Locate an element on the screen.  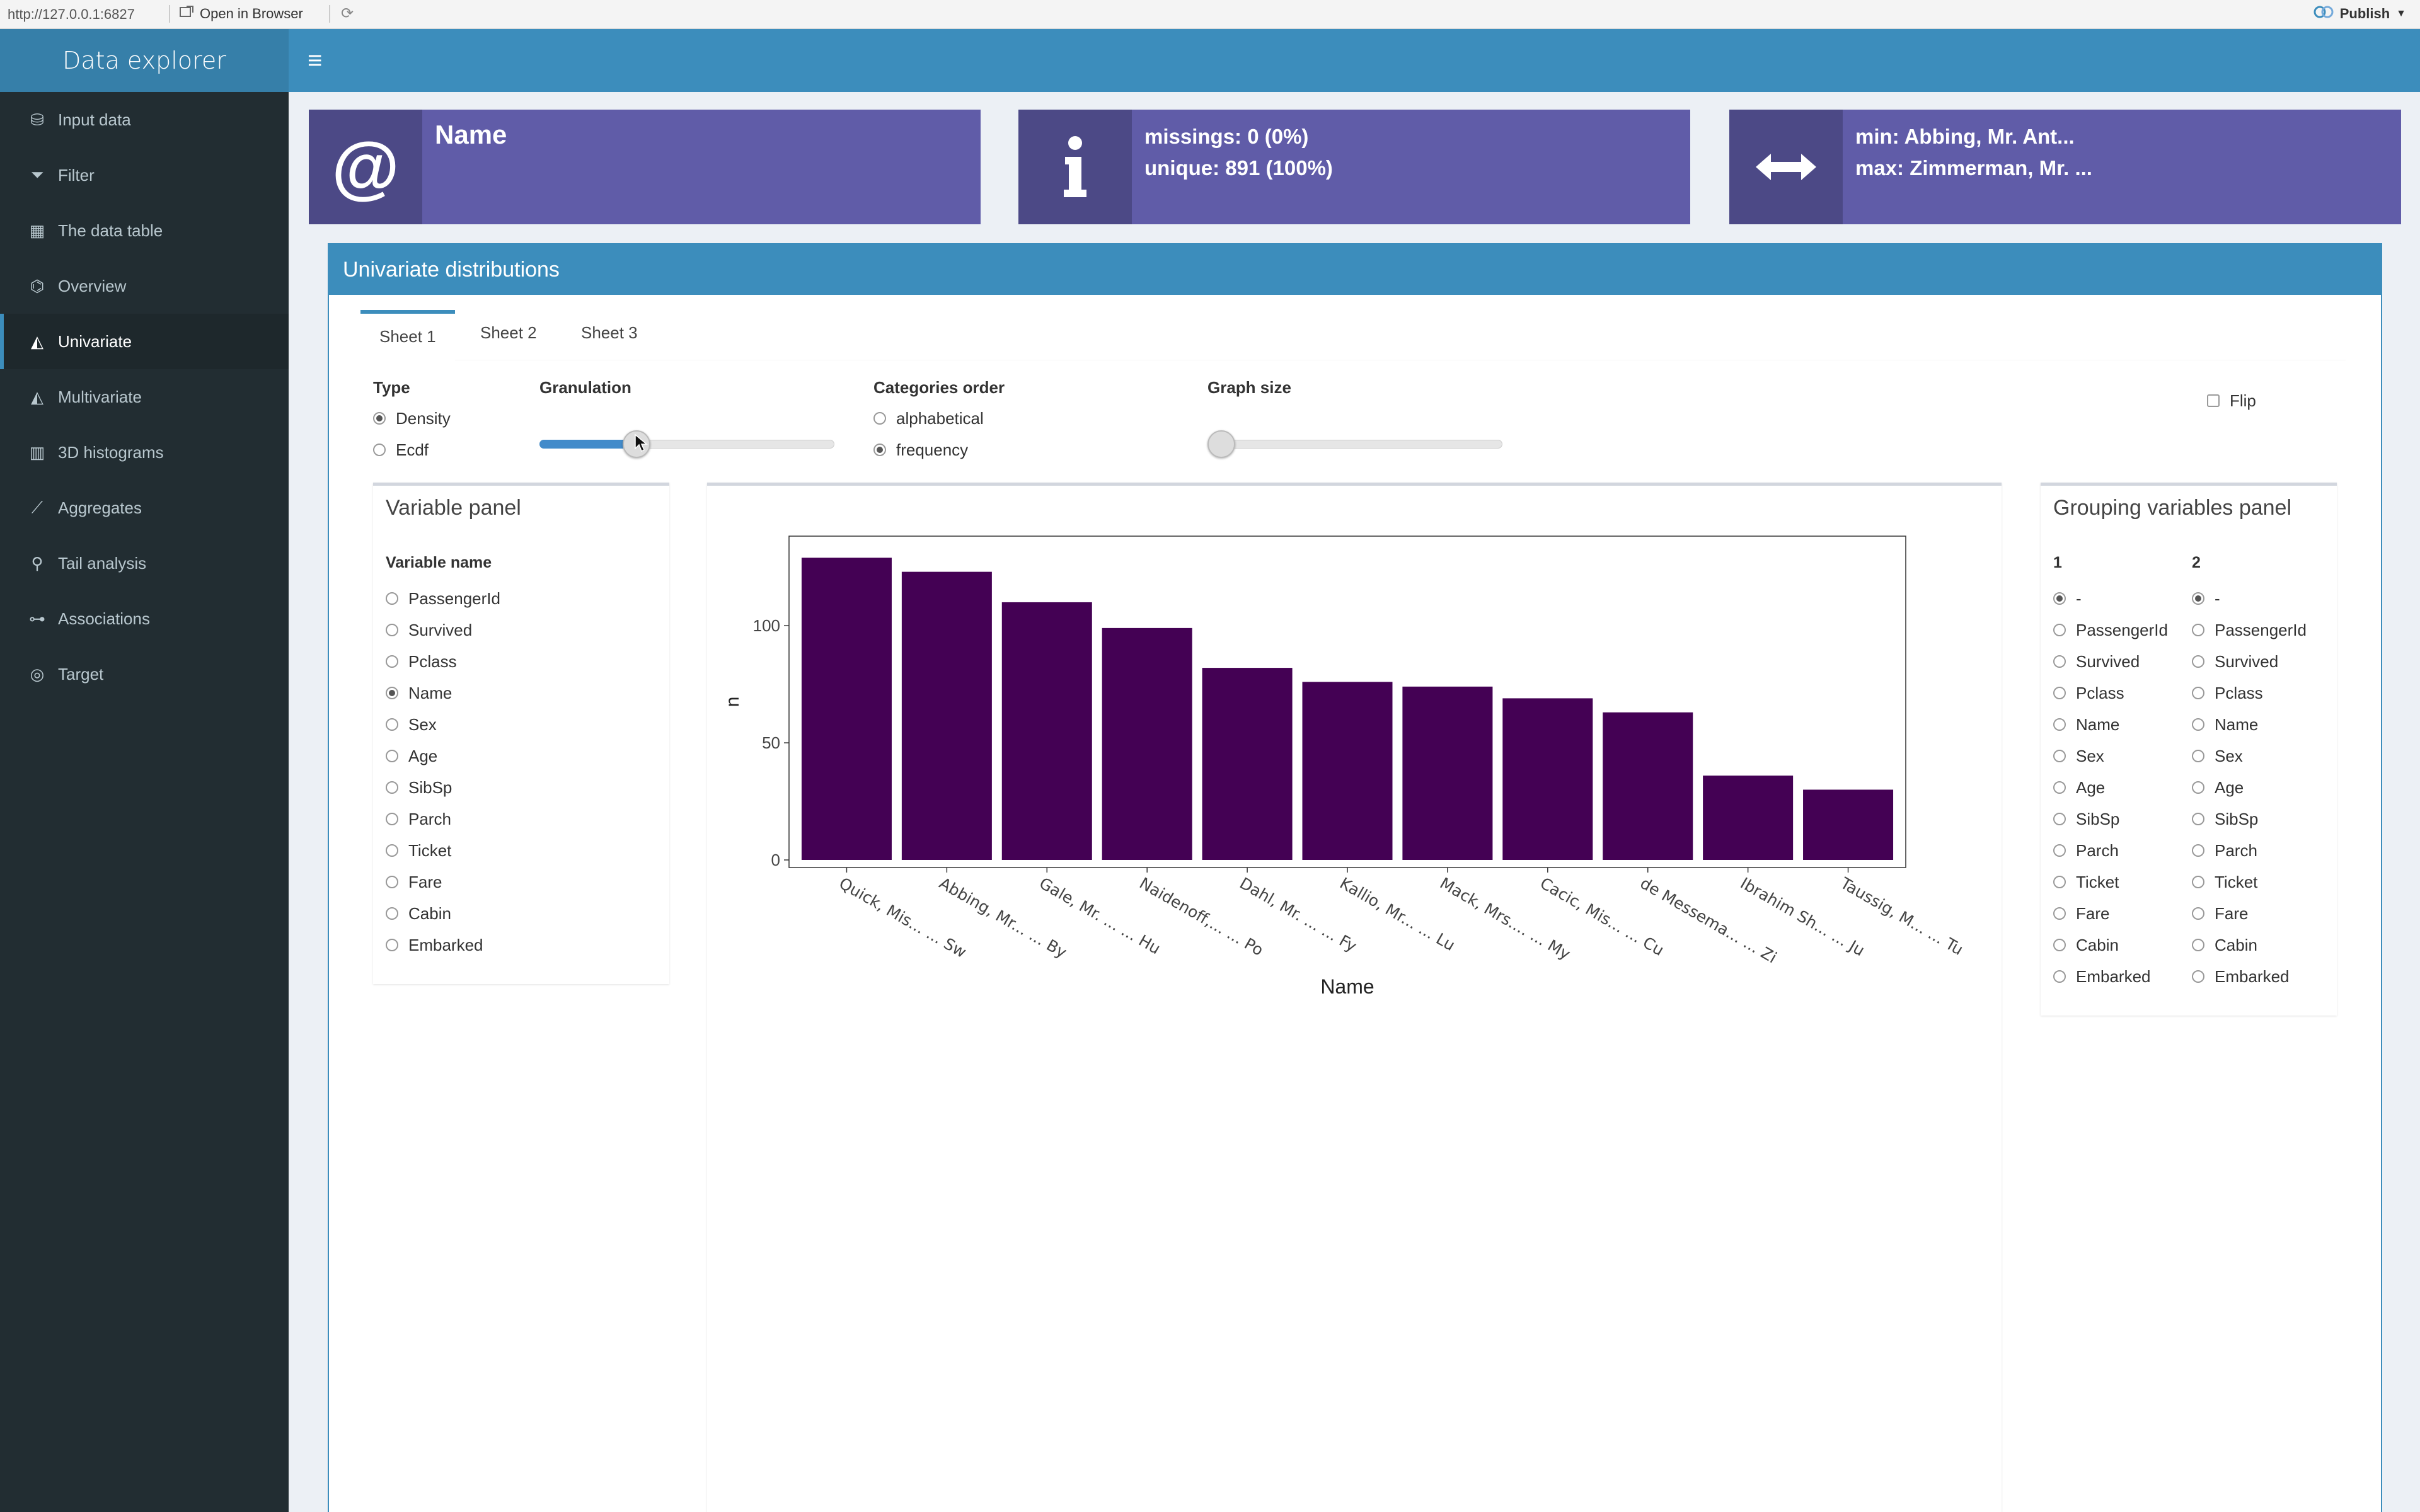
variable-option: Parch is located at coordinates (419, 819).